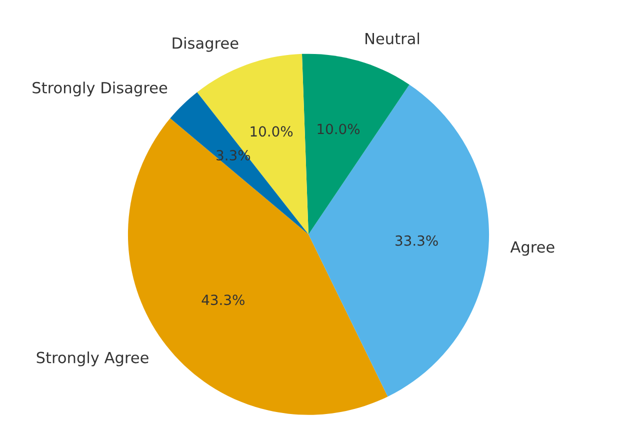 The height and width of the screenshot is (434, 617). Describe the element at coordinates (223, 300) in the screenshot. I see `data-label: 43.3%` at that location.